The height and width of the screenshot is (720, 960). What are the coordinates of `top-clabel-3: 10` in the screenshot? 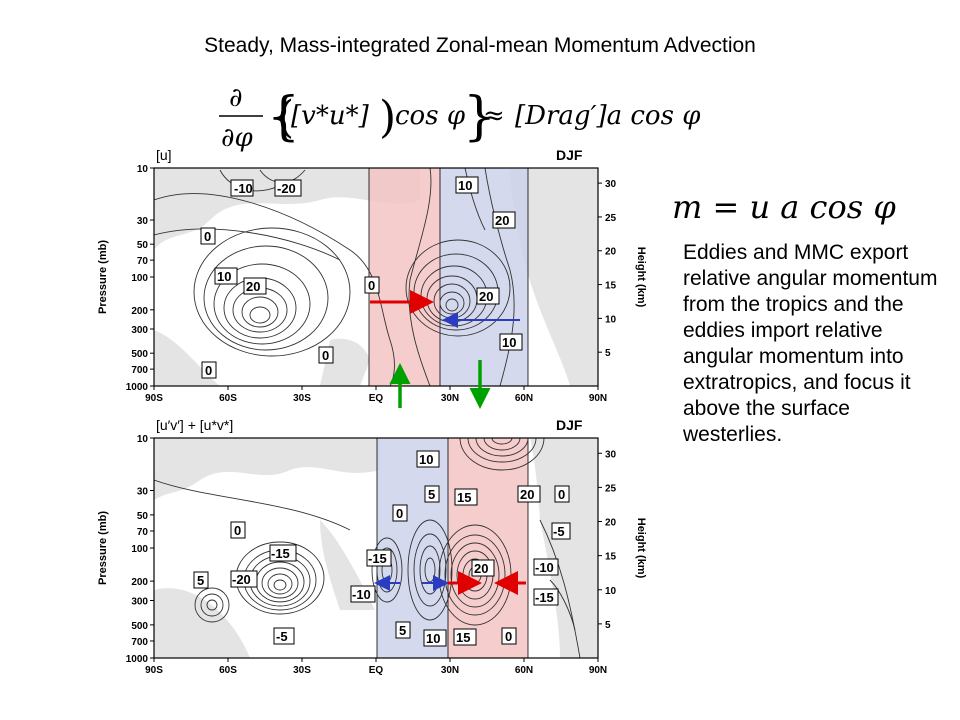 It's located at (224, 276).